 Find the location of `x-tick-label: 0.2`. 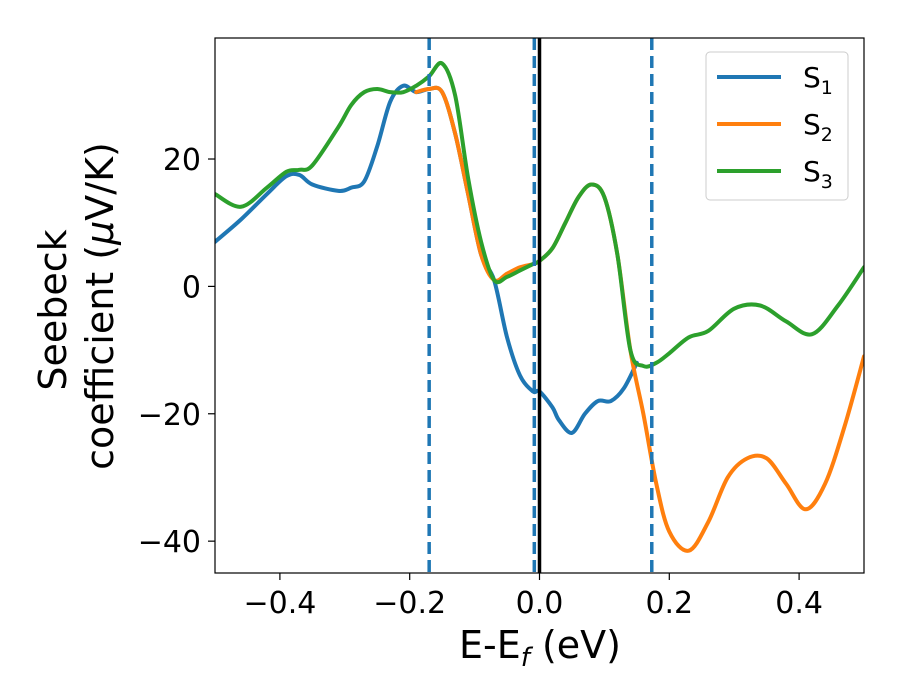

x-tick-label: 0.2 is located at coordinates (669, 603).